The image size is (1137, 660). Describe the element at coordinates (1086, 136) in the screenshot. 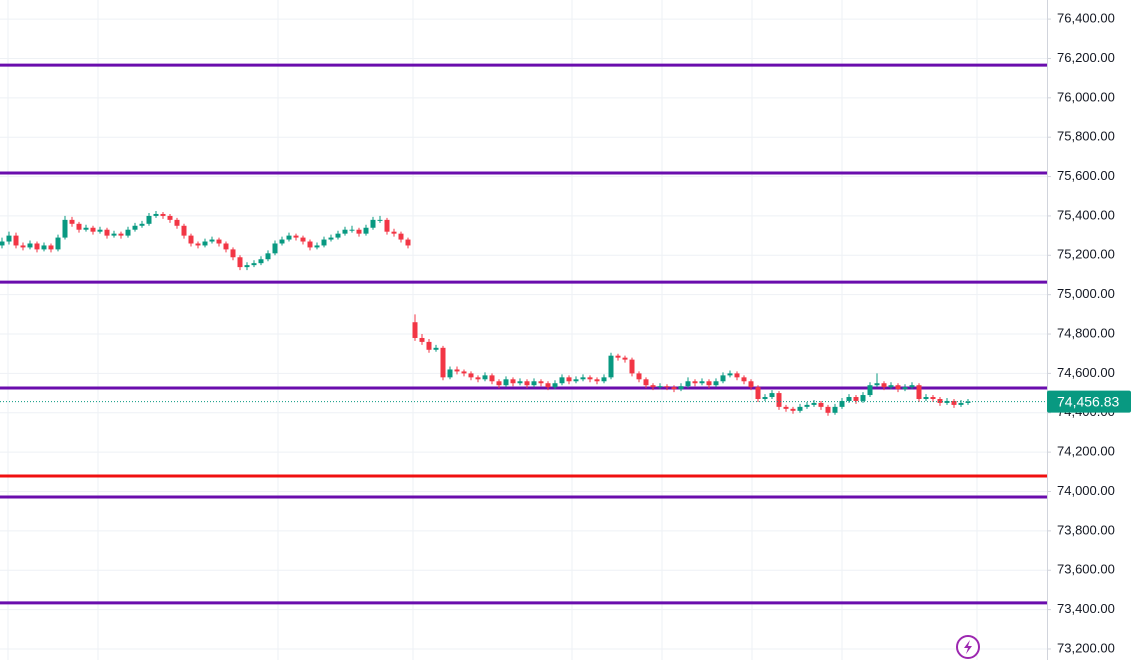

I see `y-tick-label: 75,800.00` at that location.